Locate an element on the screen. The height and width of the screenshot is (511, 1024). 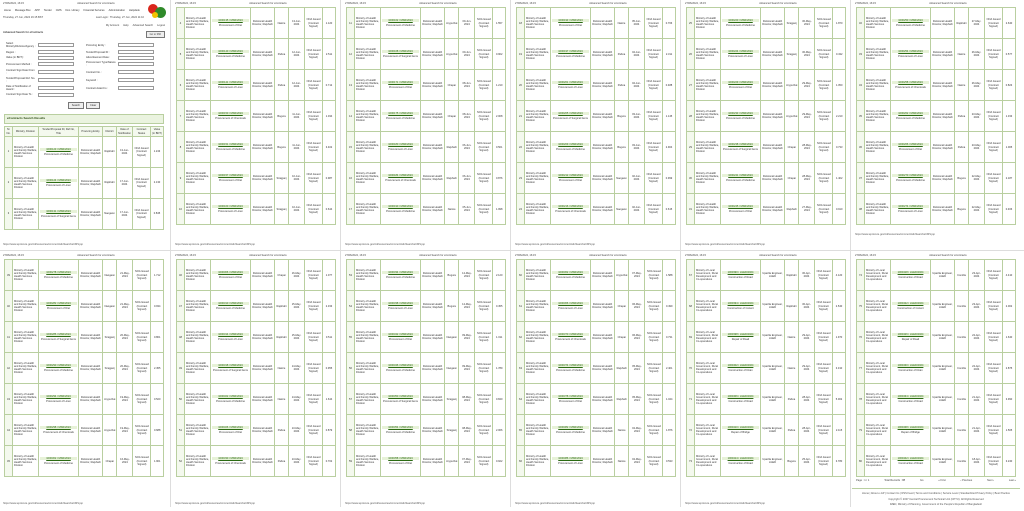
tender-id-link: 1000354 / MSR/2024 is located at coordinates (400, 428).